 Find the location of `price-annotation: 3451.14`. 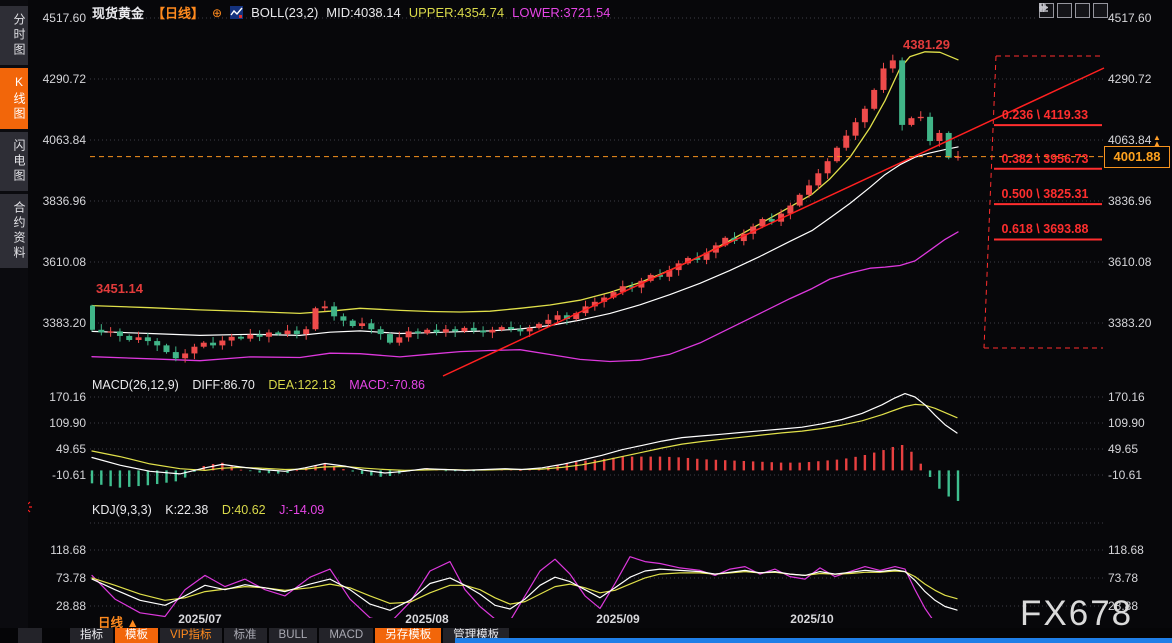

price-annotation: 3451.14 is located at coordinates (119, 288).